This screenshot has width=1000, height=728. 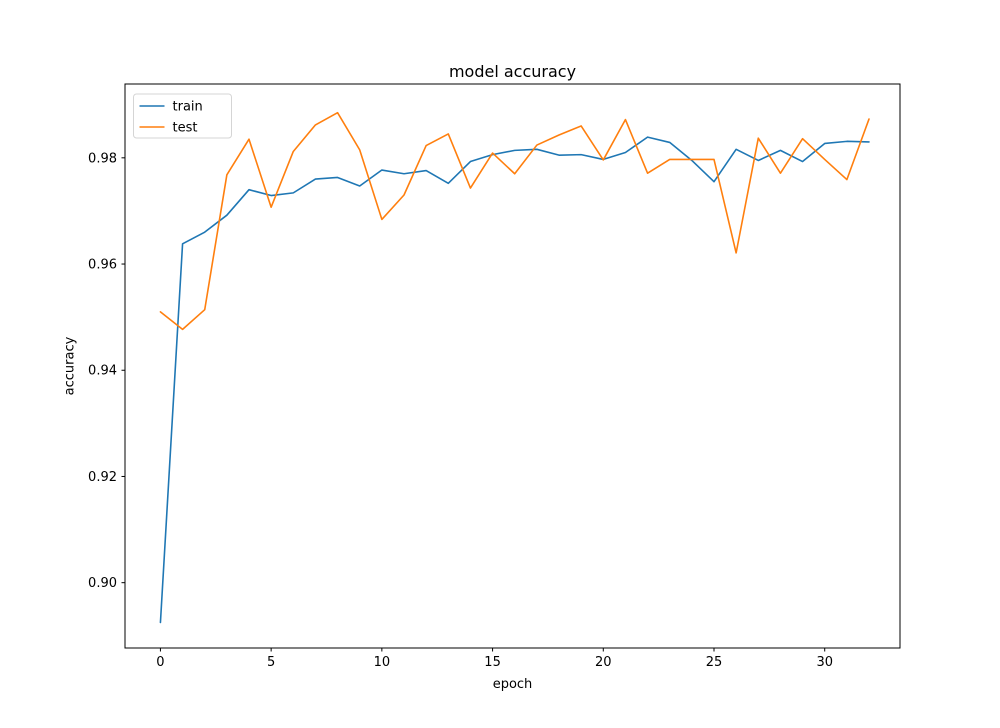 I want to click on y-tick-label: 0.94, so click(x=102, y=371).